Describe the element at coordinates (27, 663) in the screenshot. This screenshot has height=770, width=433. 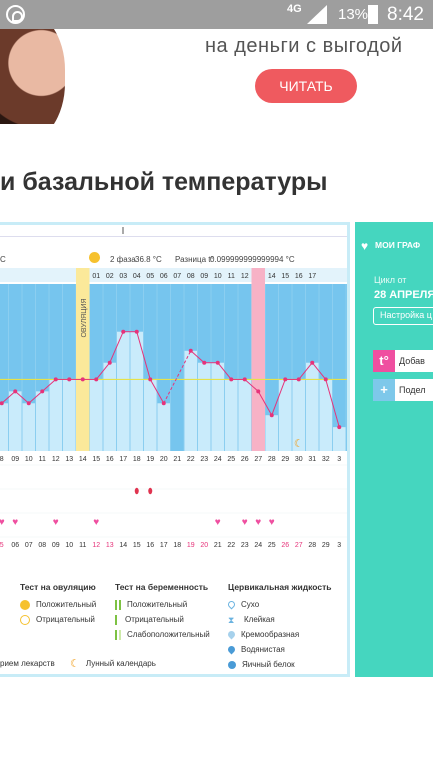
I see `legend-medication: рием лекарств` at that location.